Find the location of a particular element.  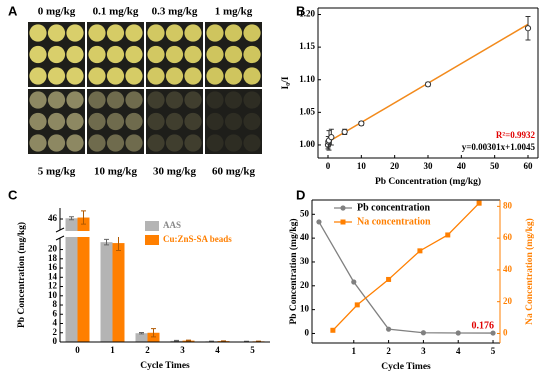

legend-label: Na concentration is located at coordinates (394, 221).